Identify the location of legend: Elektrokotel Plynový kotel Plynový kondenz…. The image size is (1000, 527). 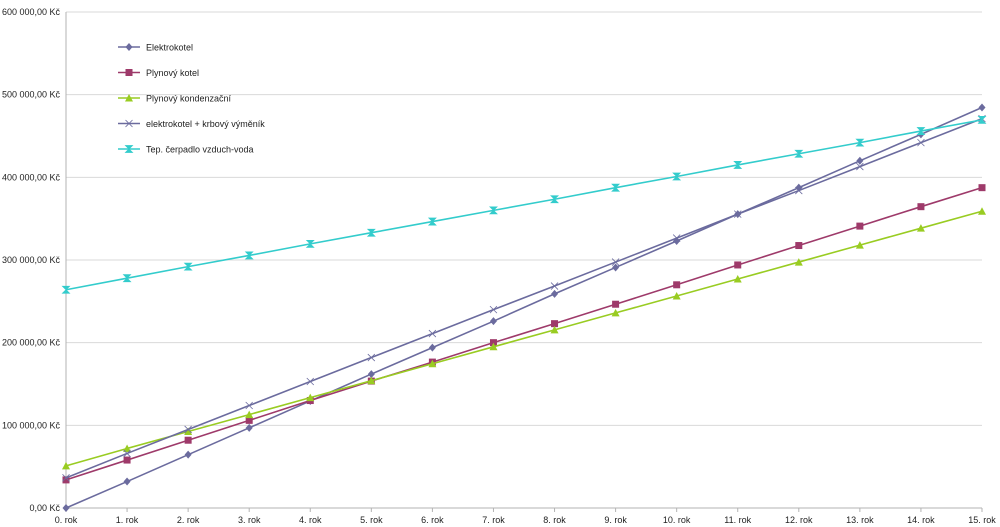
(191, 99).